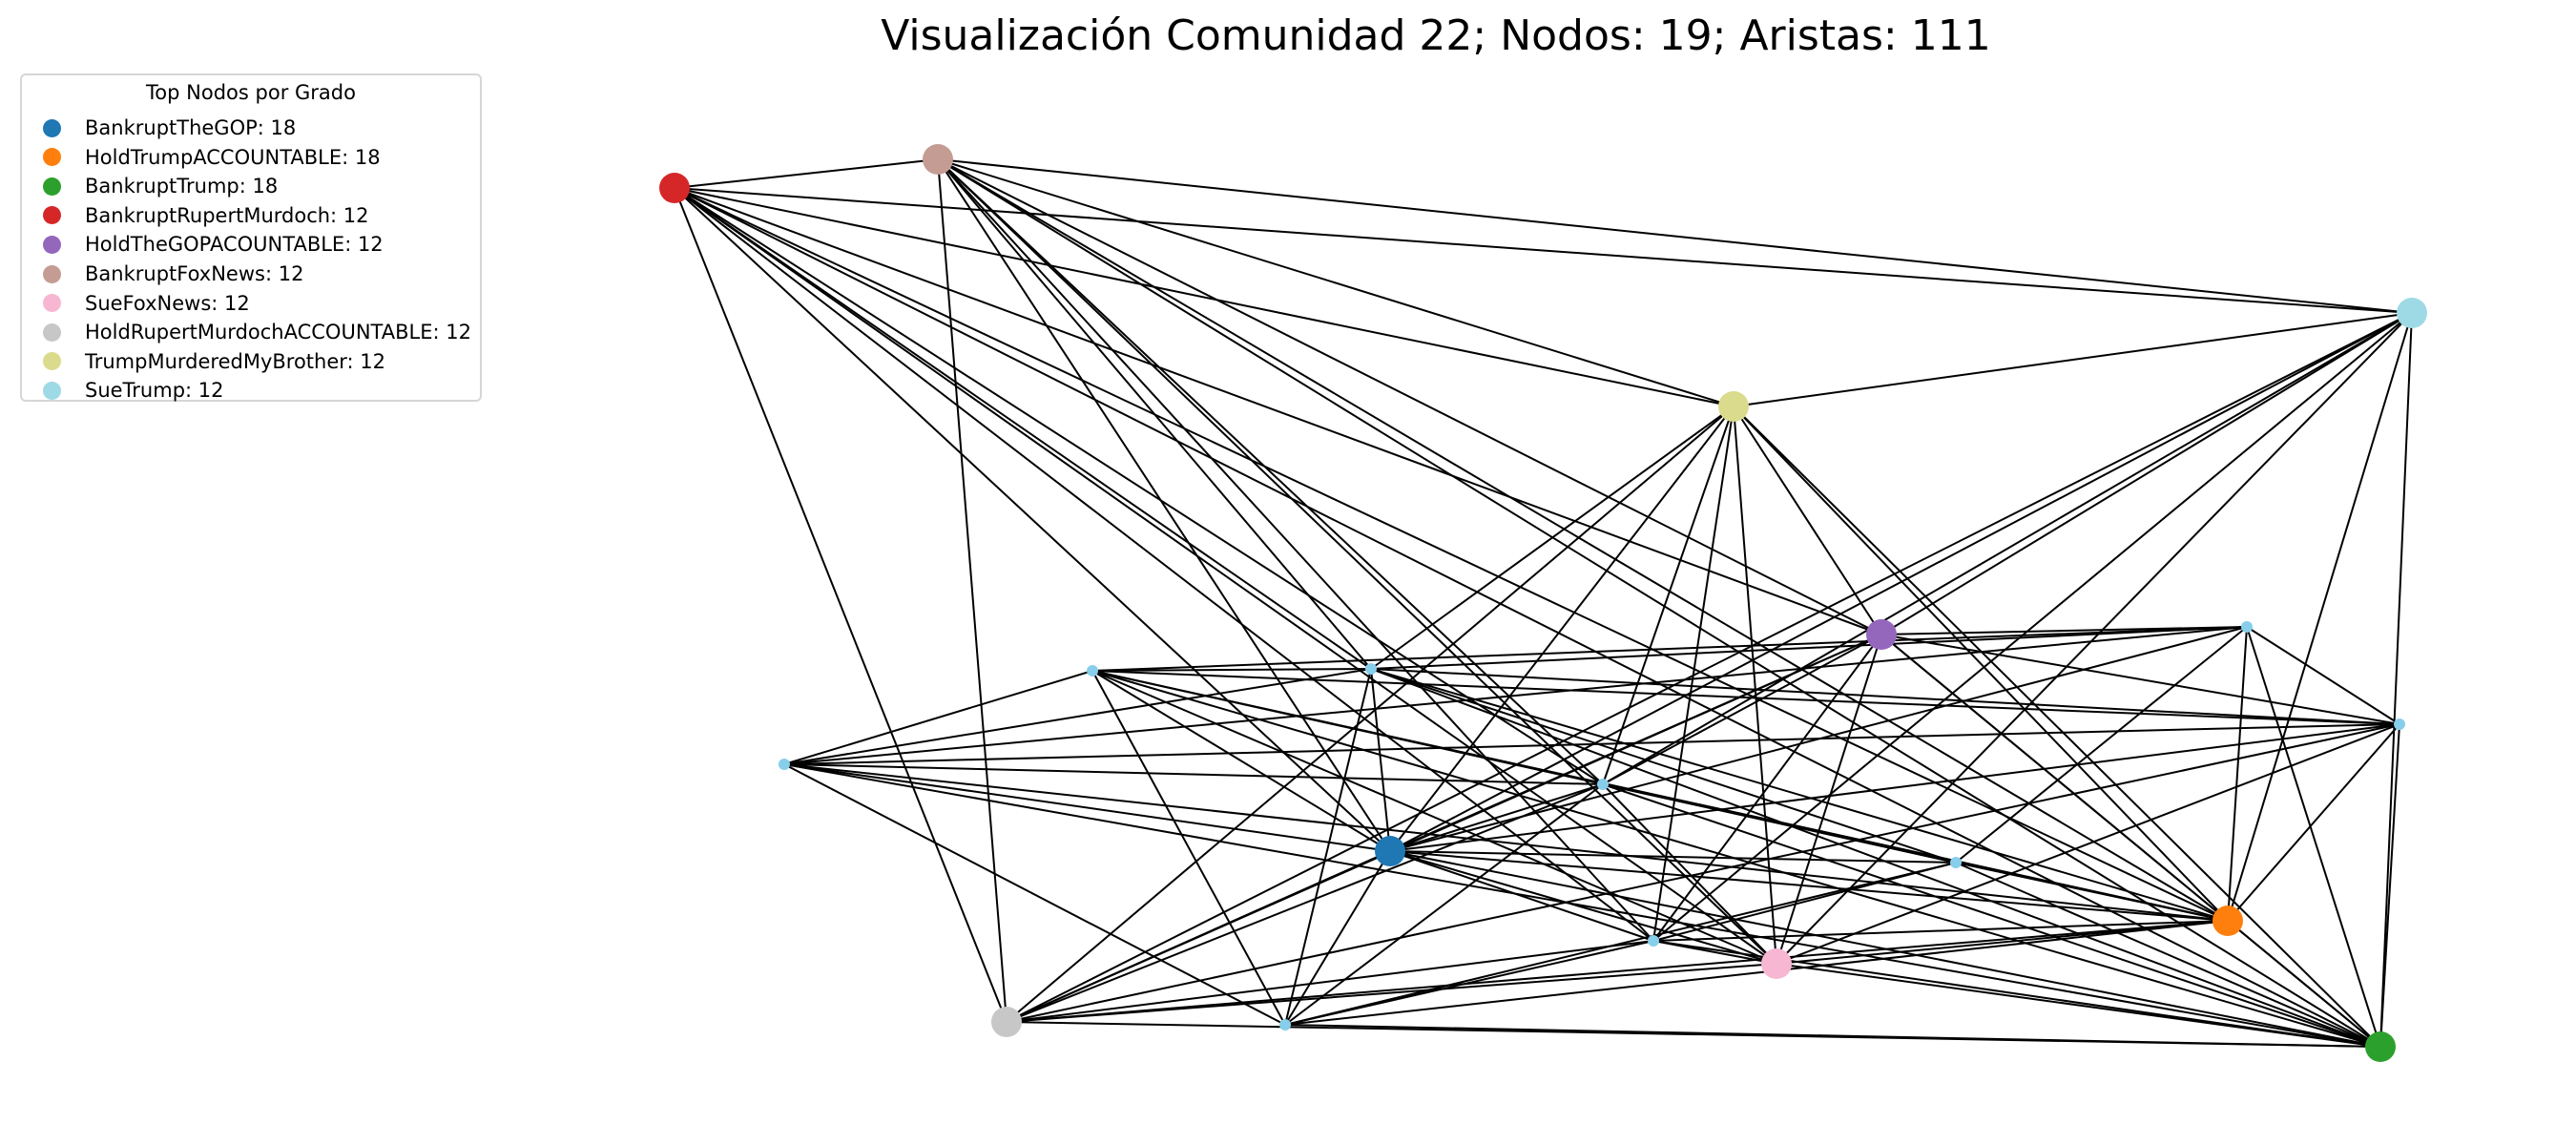  I want to click on legend-title: Top Nodos por Grado, so click(251, 93).